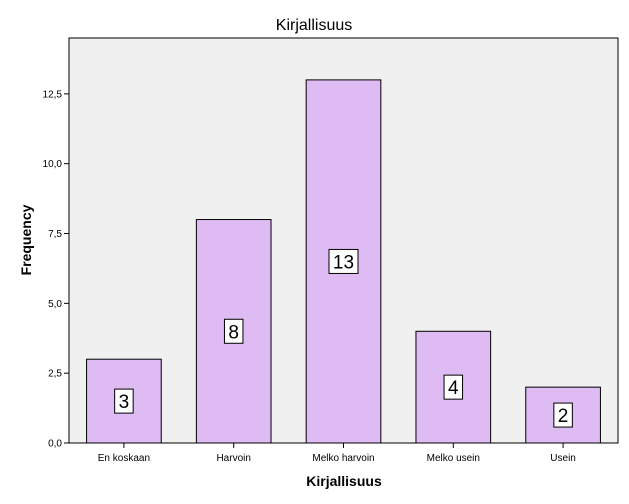 This screenshot has height=504, width=629. I want to click on data-label: 8, so click(233, 332).